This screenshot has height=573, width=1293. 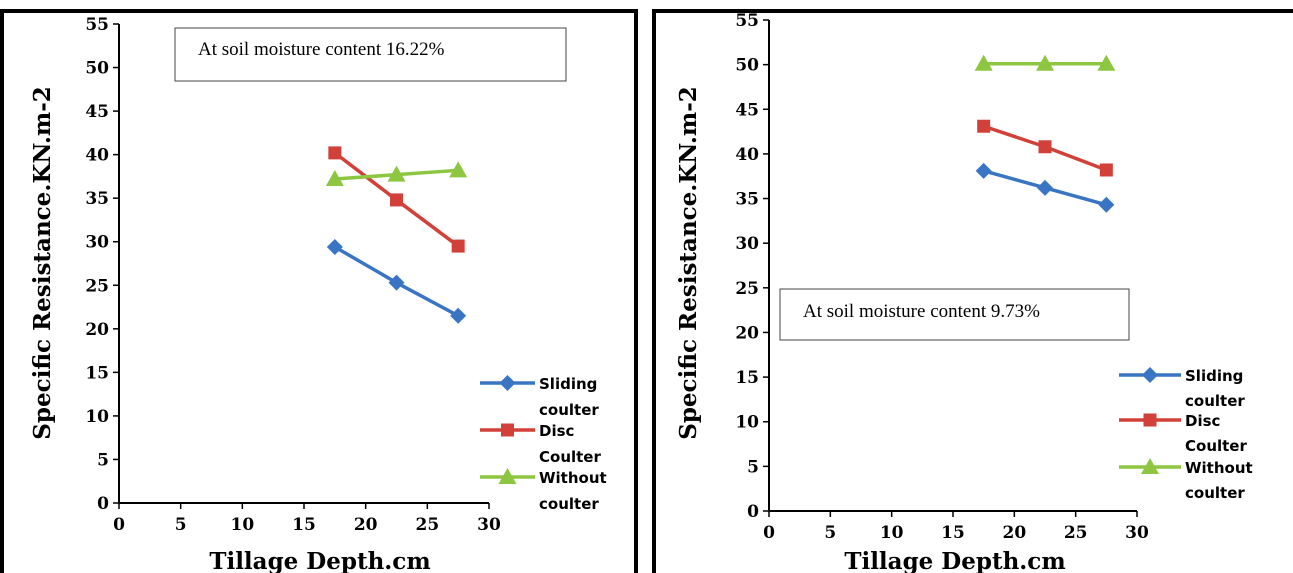 What do you see at coordinates (321, 49) in the screenshot?
I see `annotation-text: At soil moisture content 16.22%` at bounding box center [321, 49].